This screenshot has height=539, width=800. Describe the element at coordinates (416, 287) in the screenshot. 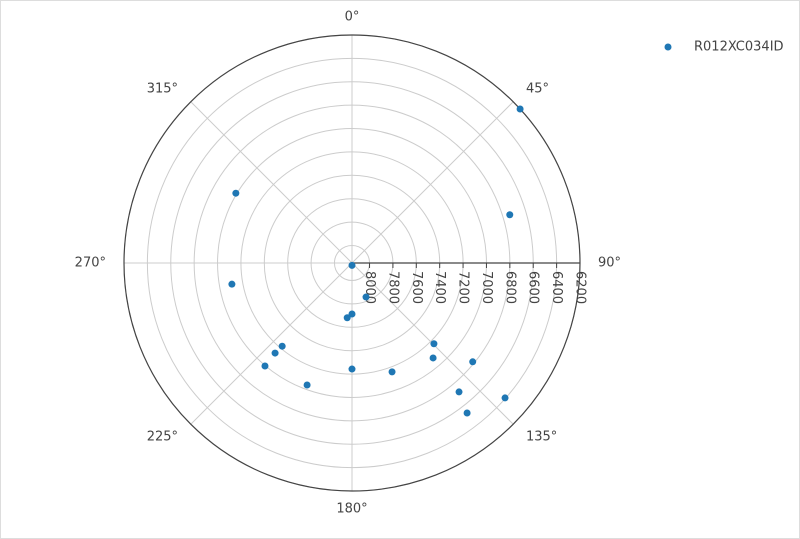

I see `radial-tick-label: 7600` at that location.